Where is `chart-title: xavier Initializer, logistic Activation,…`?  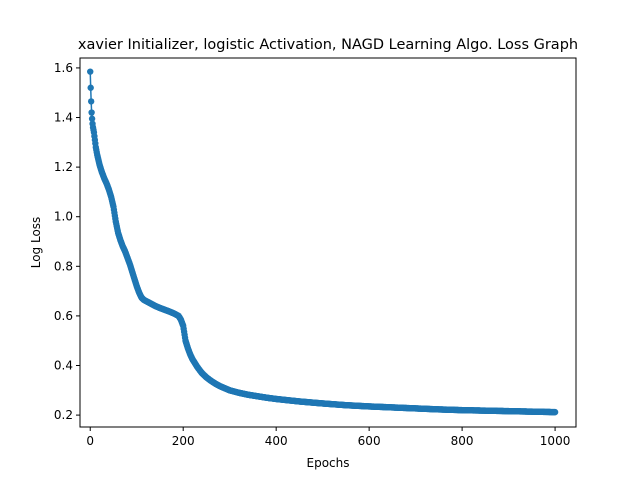
chart-title: xavier Initializer, logistic Activation,… is located at coordinates (328, 45).